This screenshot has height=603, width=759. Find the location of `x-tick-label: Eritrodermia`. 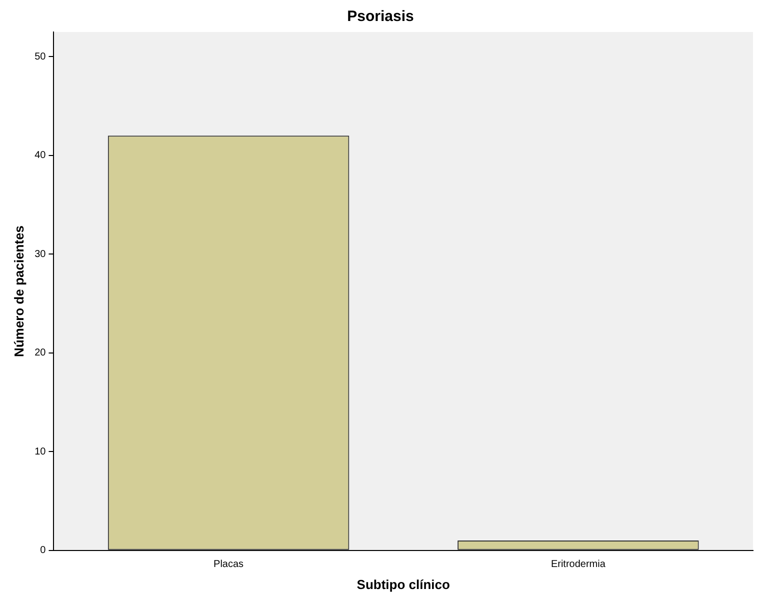

x-tick-label: Eritrodermia is located at coordinates (578, 564).